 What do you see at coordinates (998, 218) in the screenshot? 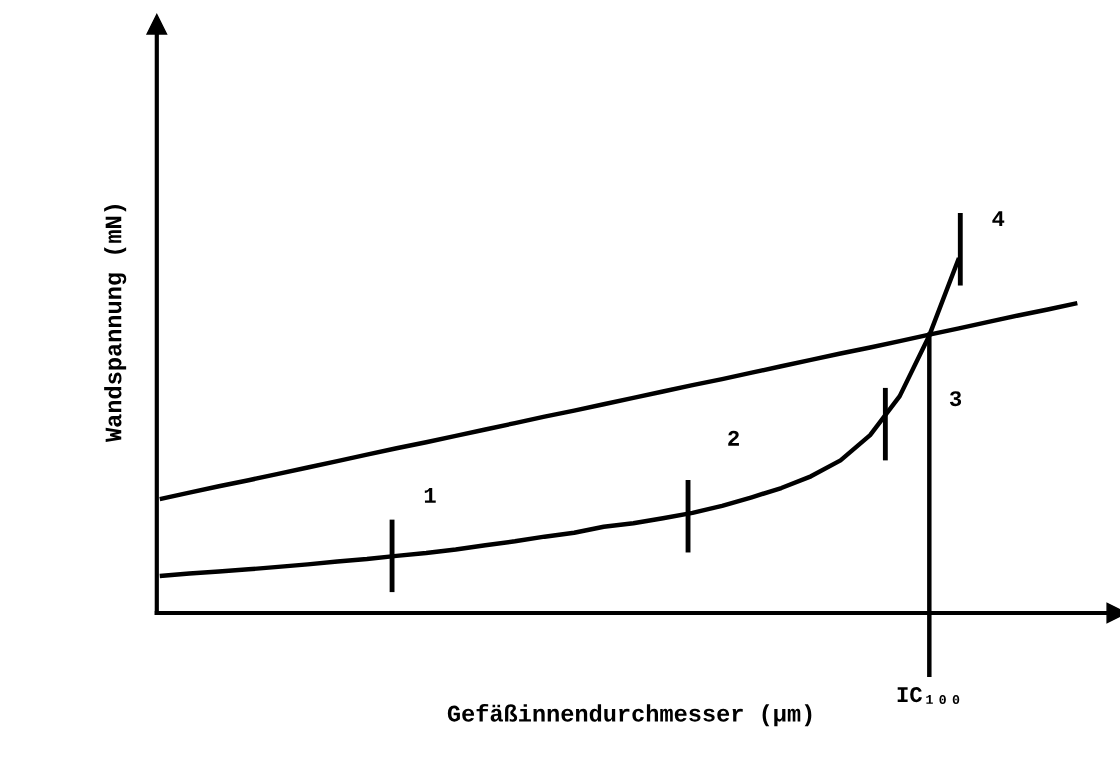
I see `text: 4` at bounding box center [998, 218].